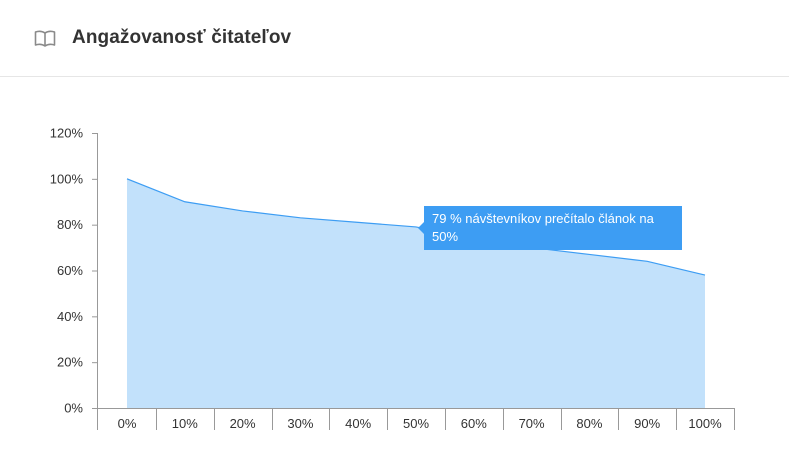 The image size is (789, 475). Describe the element at coordinates (45, 38) in the screenshot. I see `book-open-icon` at that location.